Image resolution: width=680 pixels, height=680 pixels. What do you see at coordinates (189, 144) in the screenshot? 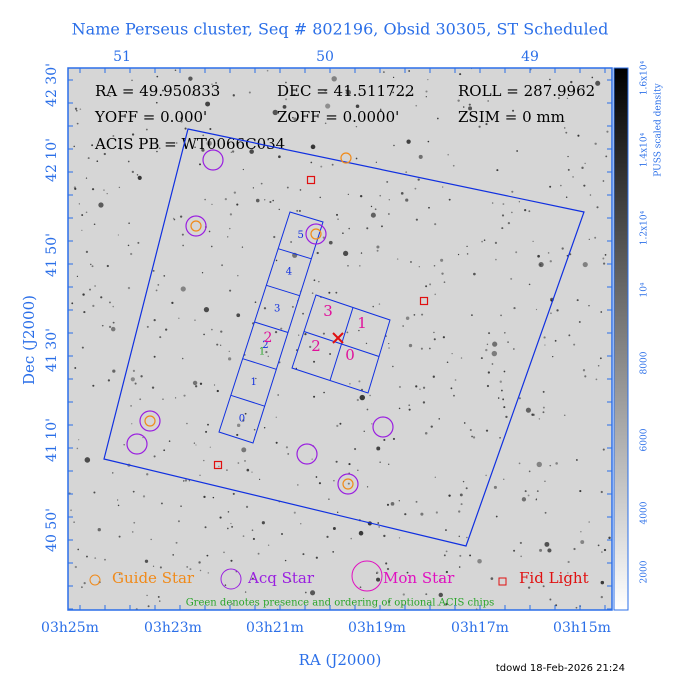
I see `info-text: ACIS PB = WT0066C034` at bounding box center [189, 144].